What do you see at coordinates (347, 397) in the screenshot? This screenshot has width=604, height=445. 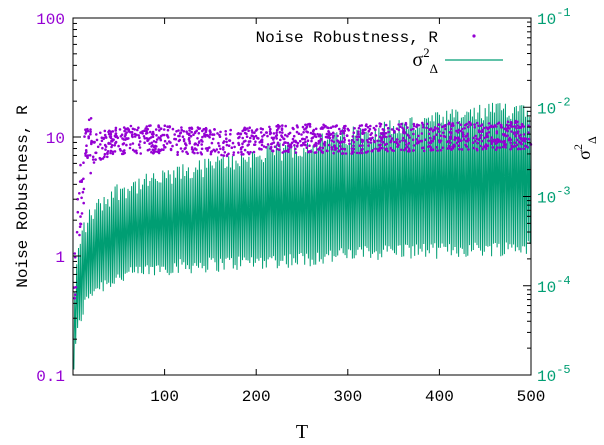 I see `x-tick-label: 300` at bounding box center [347, 397].